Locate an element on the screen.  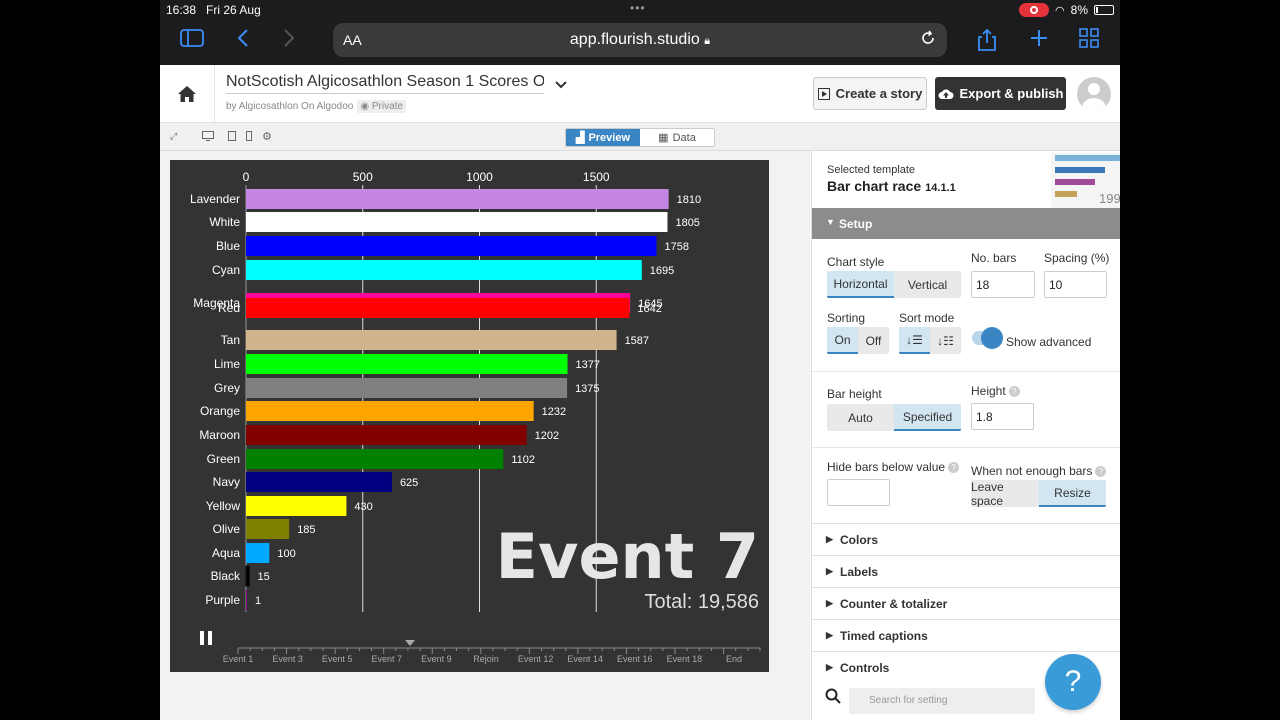
share-icon is located at coordinates (987, 43).